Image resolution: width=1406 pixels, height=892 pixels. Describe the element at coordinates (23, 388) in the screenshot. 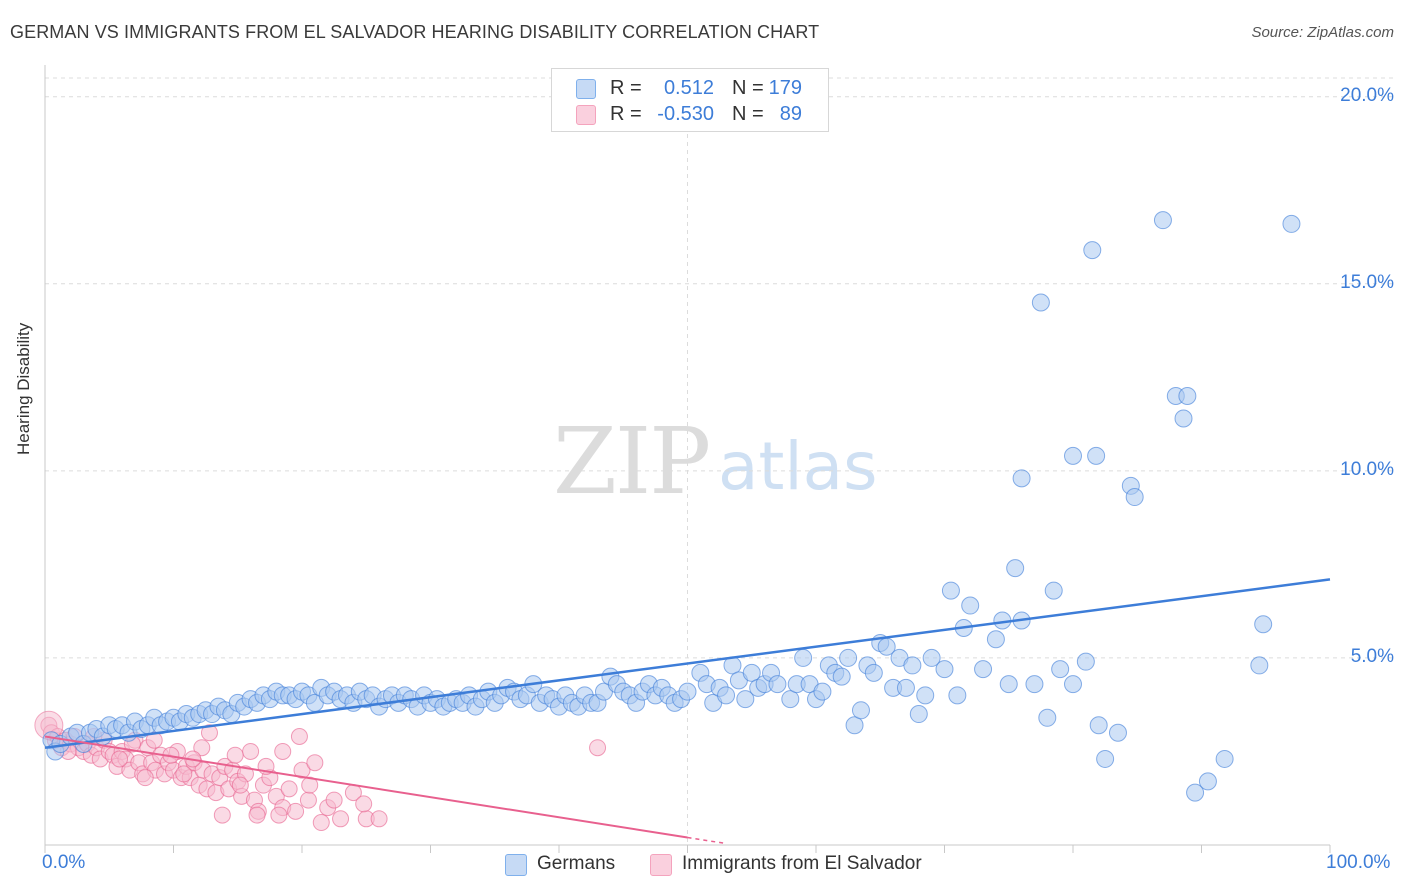

I see `y-axis-label: Hearing Disability` at that location.